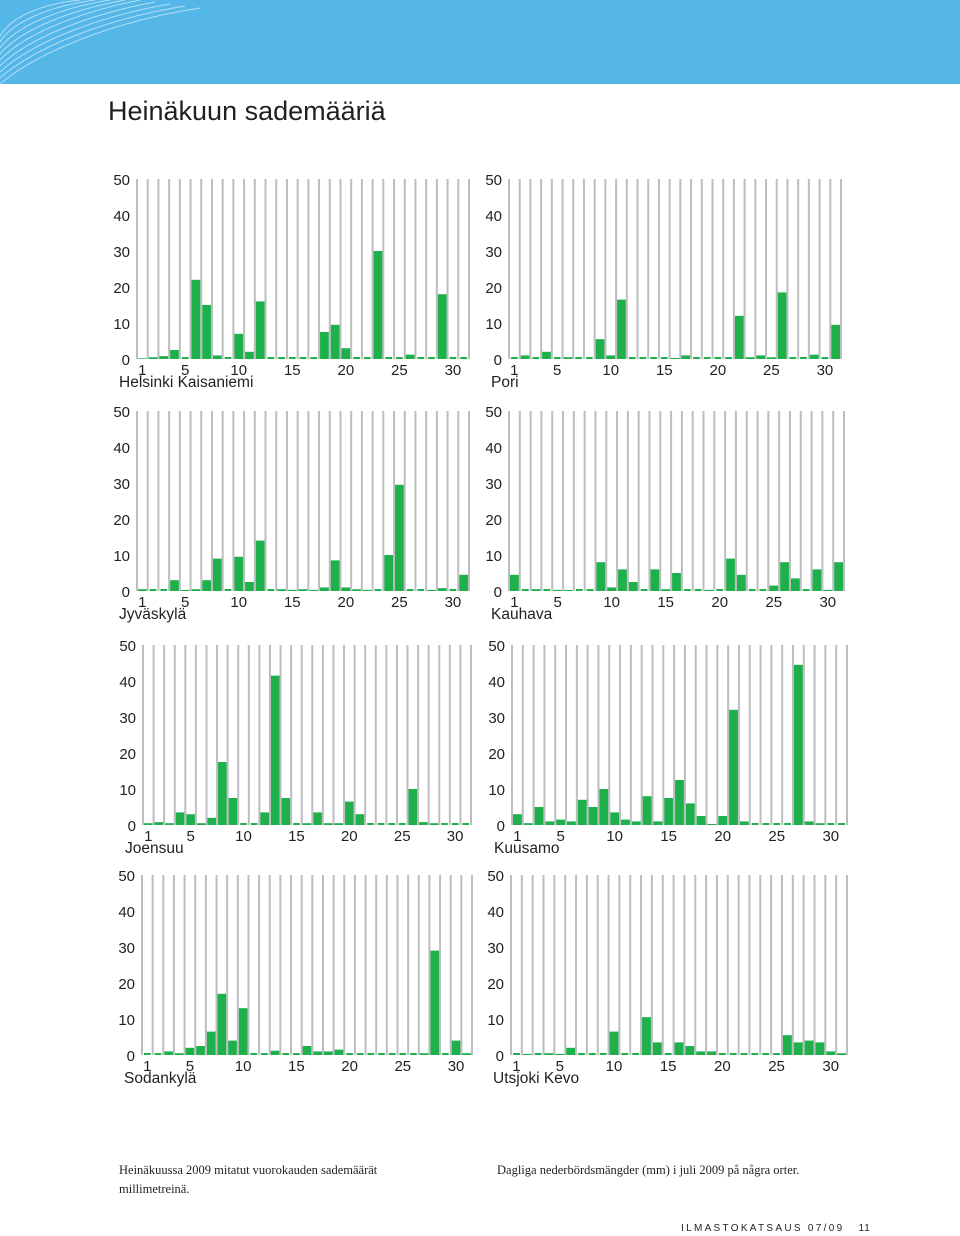 Image resolution: width=960 pixels, height=1236 pixels. I want to click on station-name: Kuusamo, so click(526, 848).